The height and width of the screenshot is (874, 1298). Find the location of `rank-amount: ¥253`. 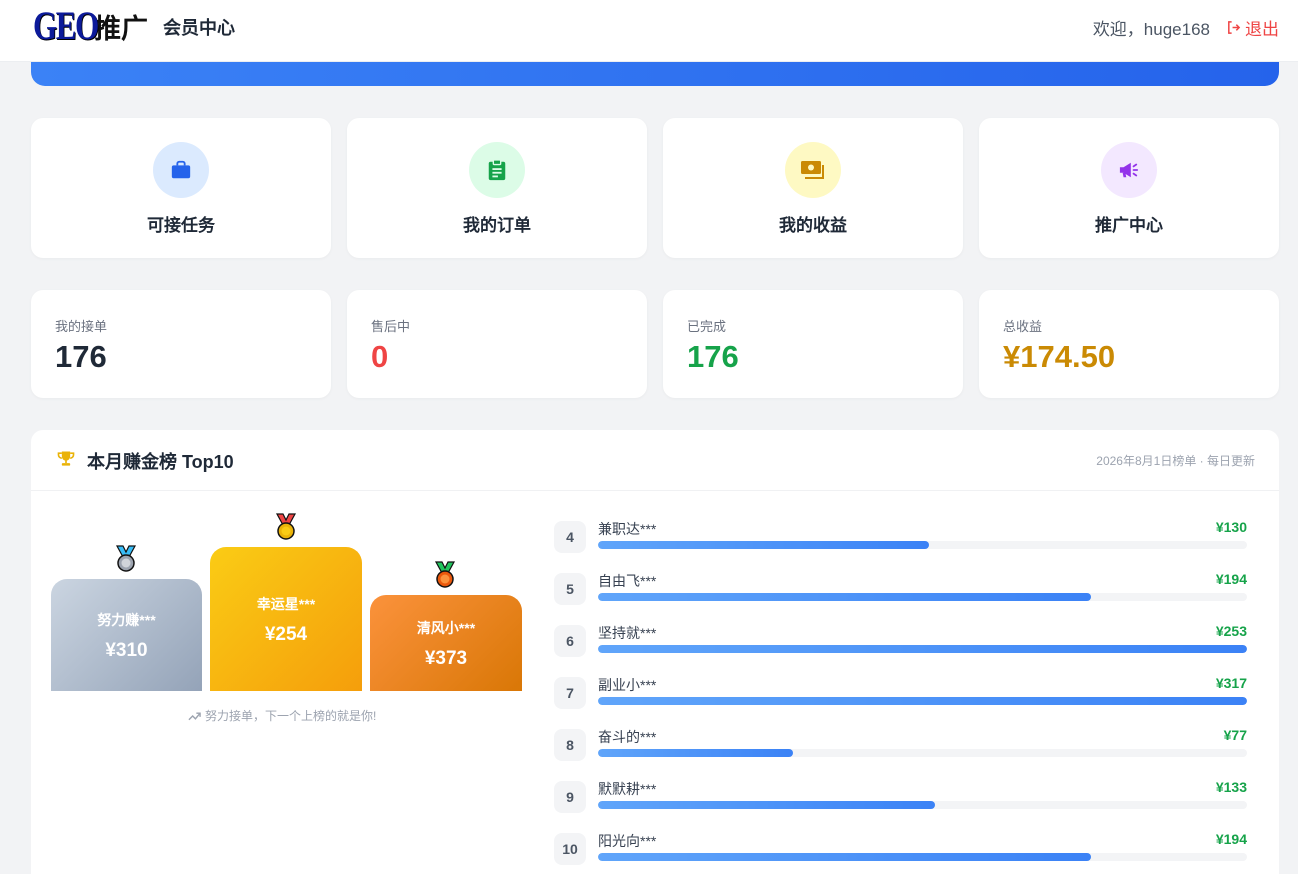

rank-amount: ¥253 is located at coordinates (1231, 631).